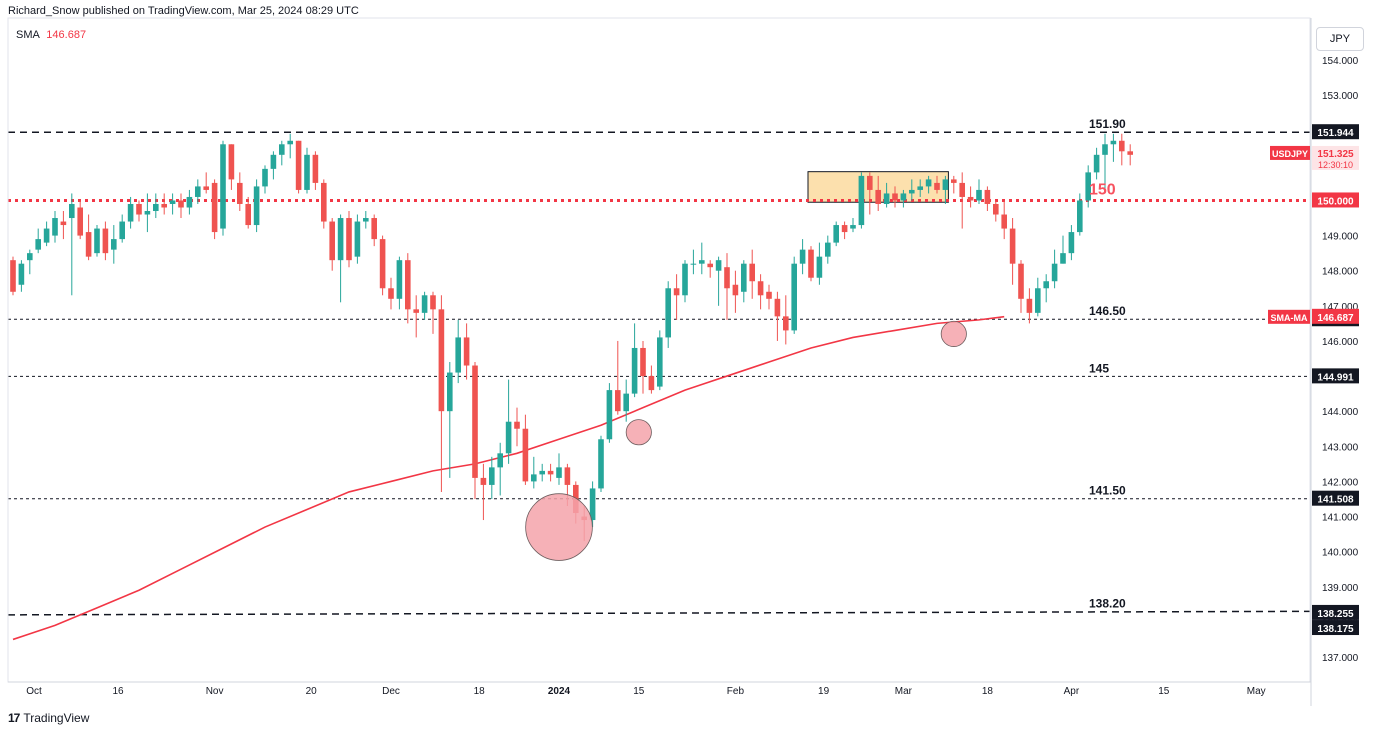  Describe the element at coordinates (34, 691) in the screenshot. I see `x-tick-label: Oct` at that location.